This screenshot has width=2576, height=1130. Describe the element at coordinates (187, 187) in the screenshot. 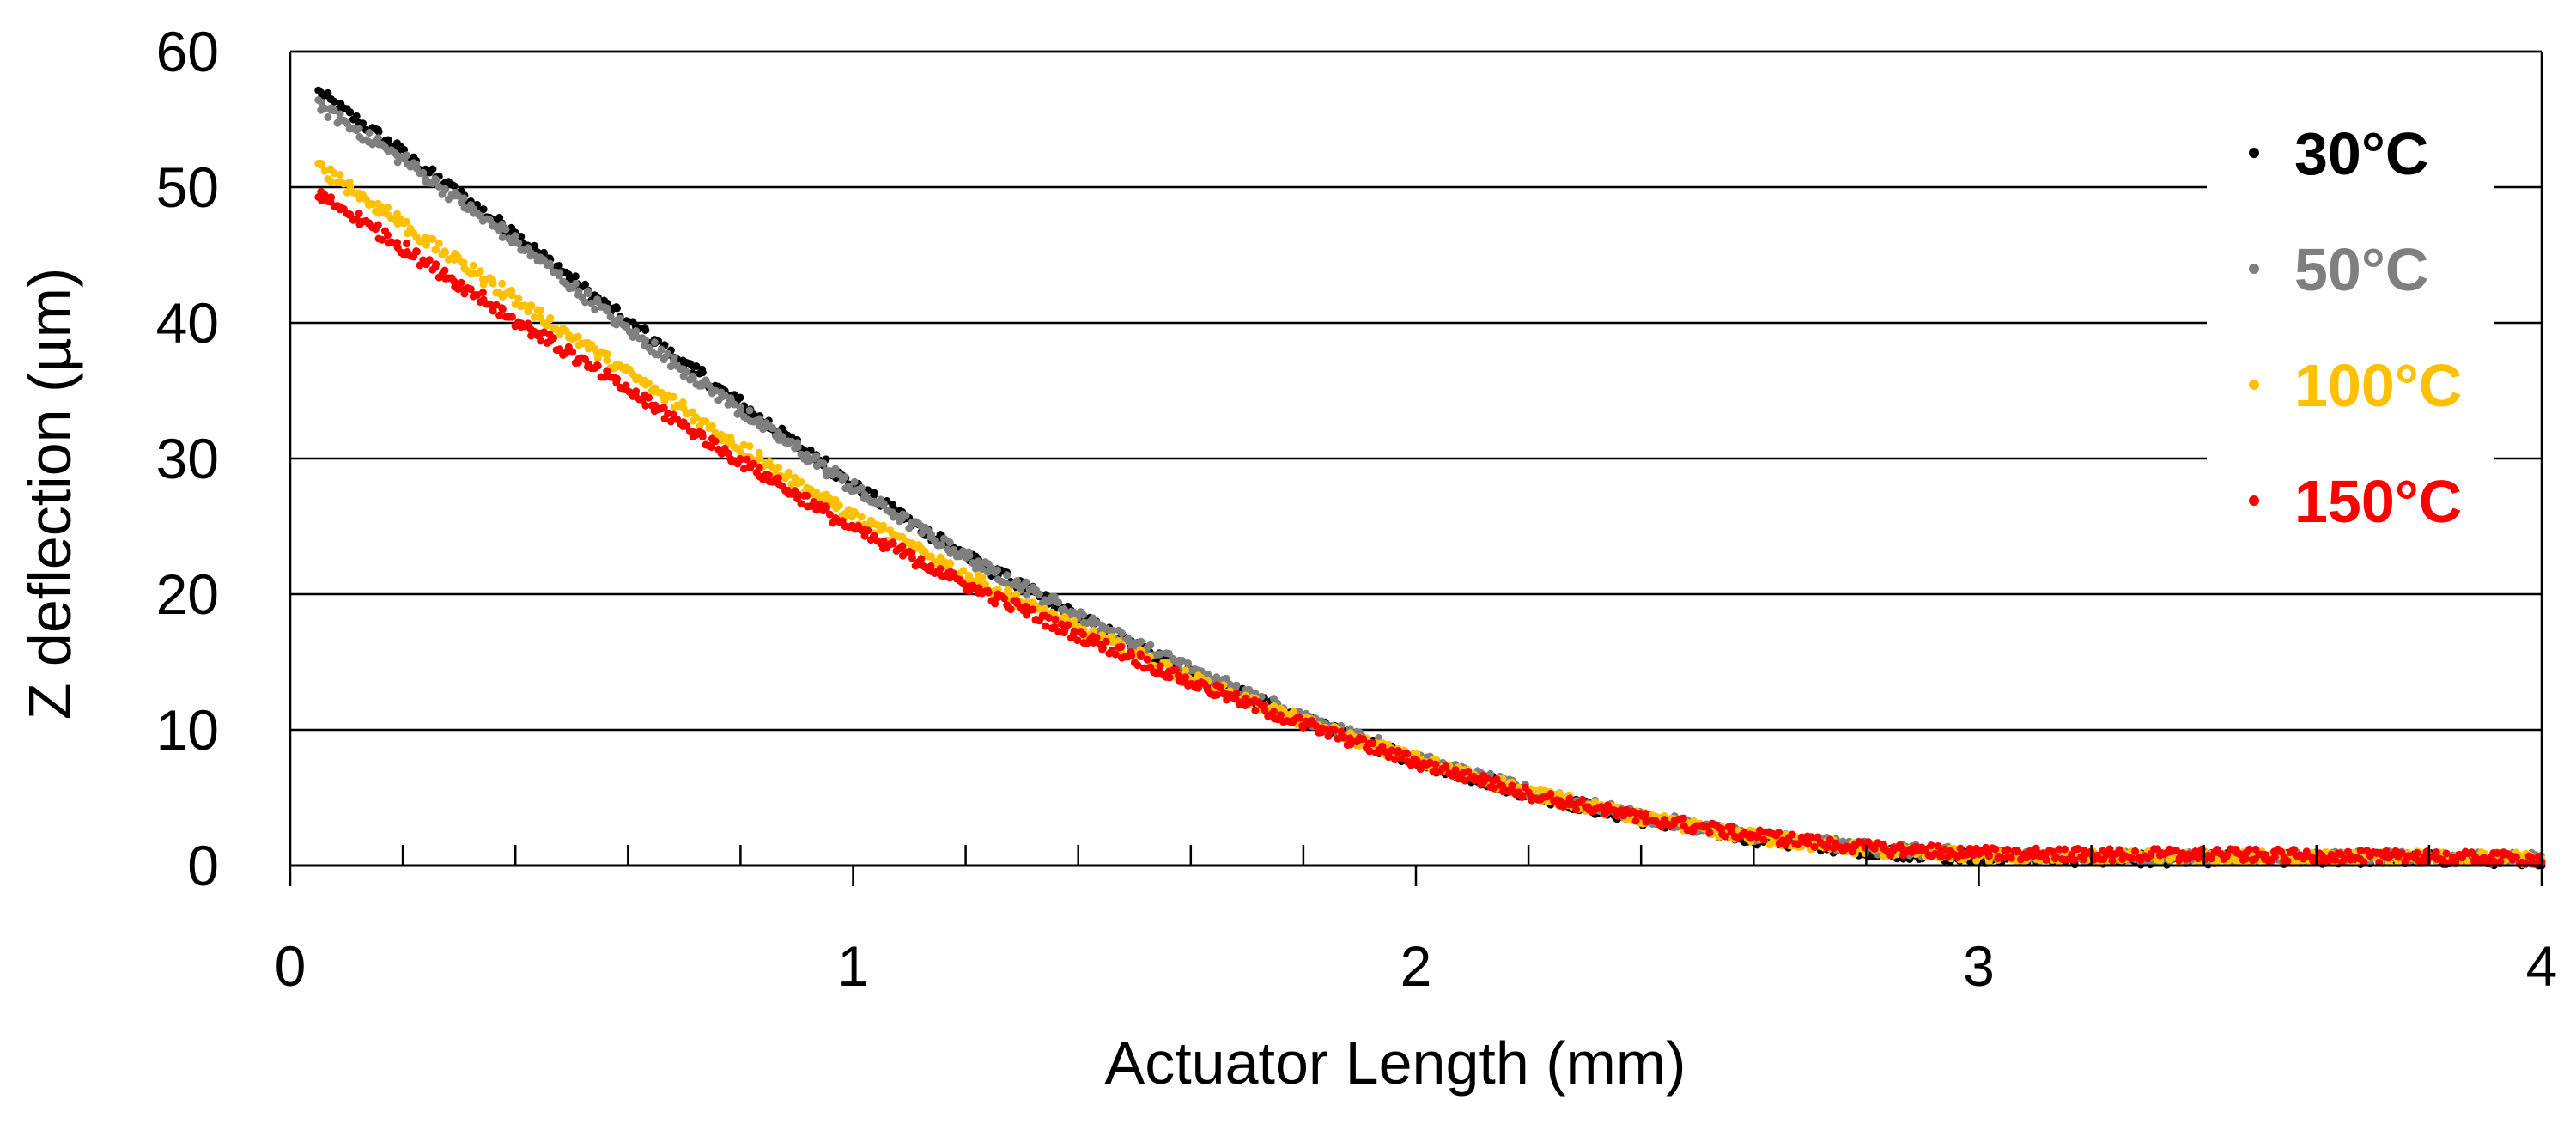

I see `y-tick-label: 50` at that location.